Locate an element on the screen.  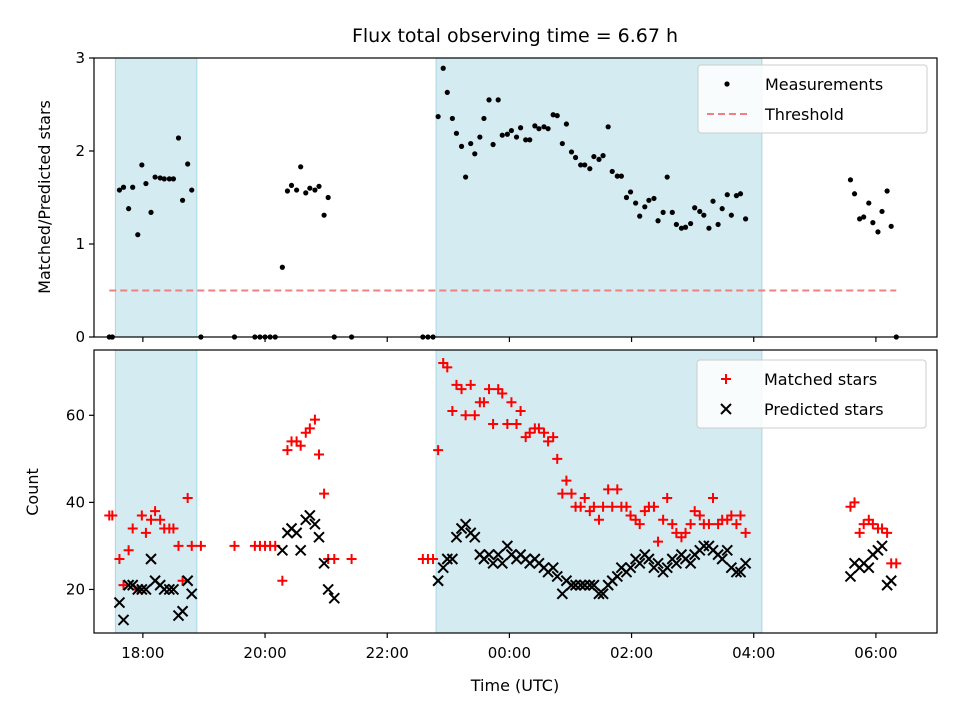
bottom-y-tick-label-2: 60 is located at coordinates (75, 415).